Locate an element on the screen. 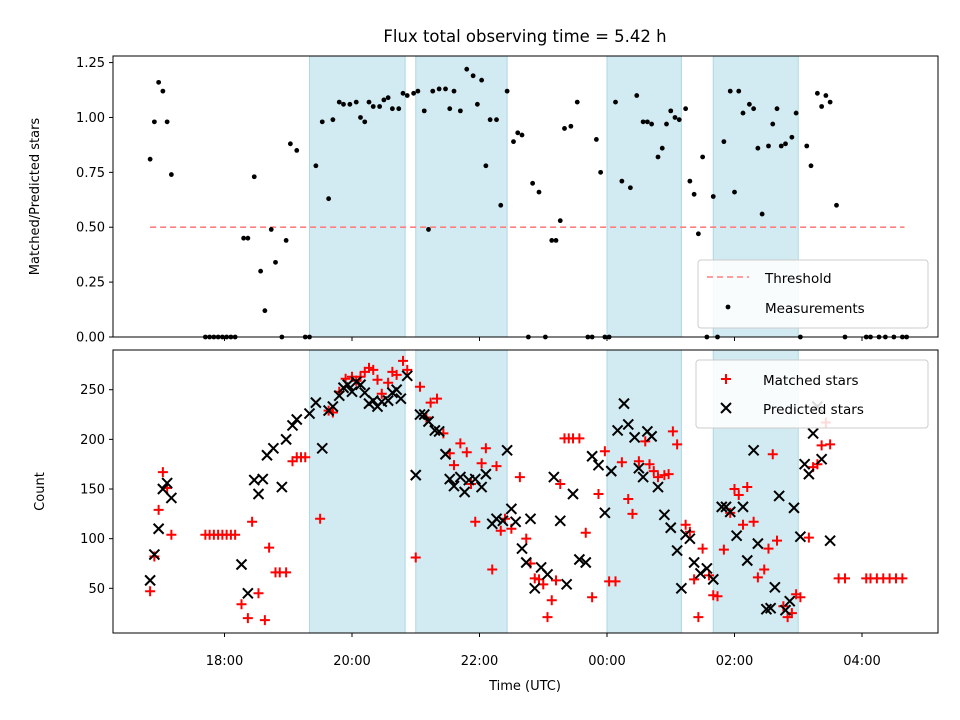 The height and width of the screenshot is (720, 960). legend-measurements-swatch is located at coordinates (728, 307).